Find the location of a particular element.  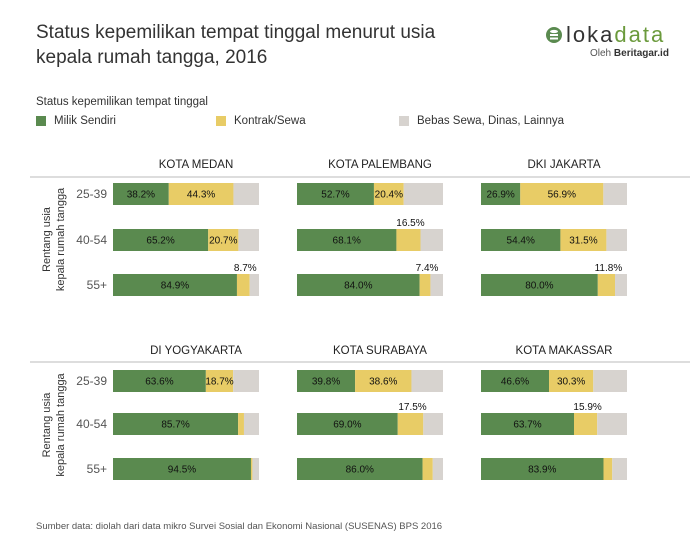

lokadata-logo: lokadata Oleh Beritagar.id is located at coordinates (616, 42).